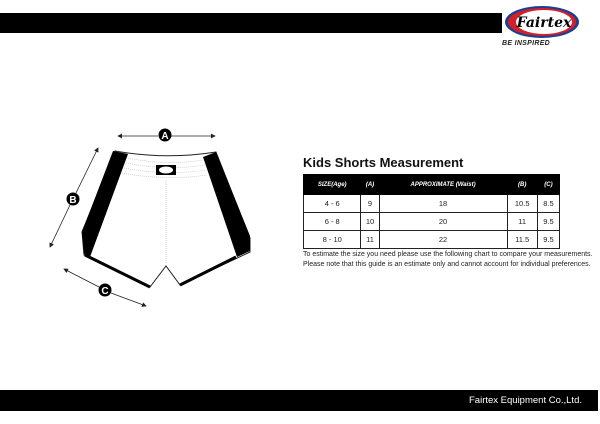  Describe the element at coordinates (548, 184) in the screenshot. I see `header-c: (C)` at that location.